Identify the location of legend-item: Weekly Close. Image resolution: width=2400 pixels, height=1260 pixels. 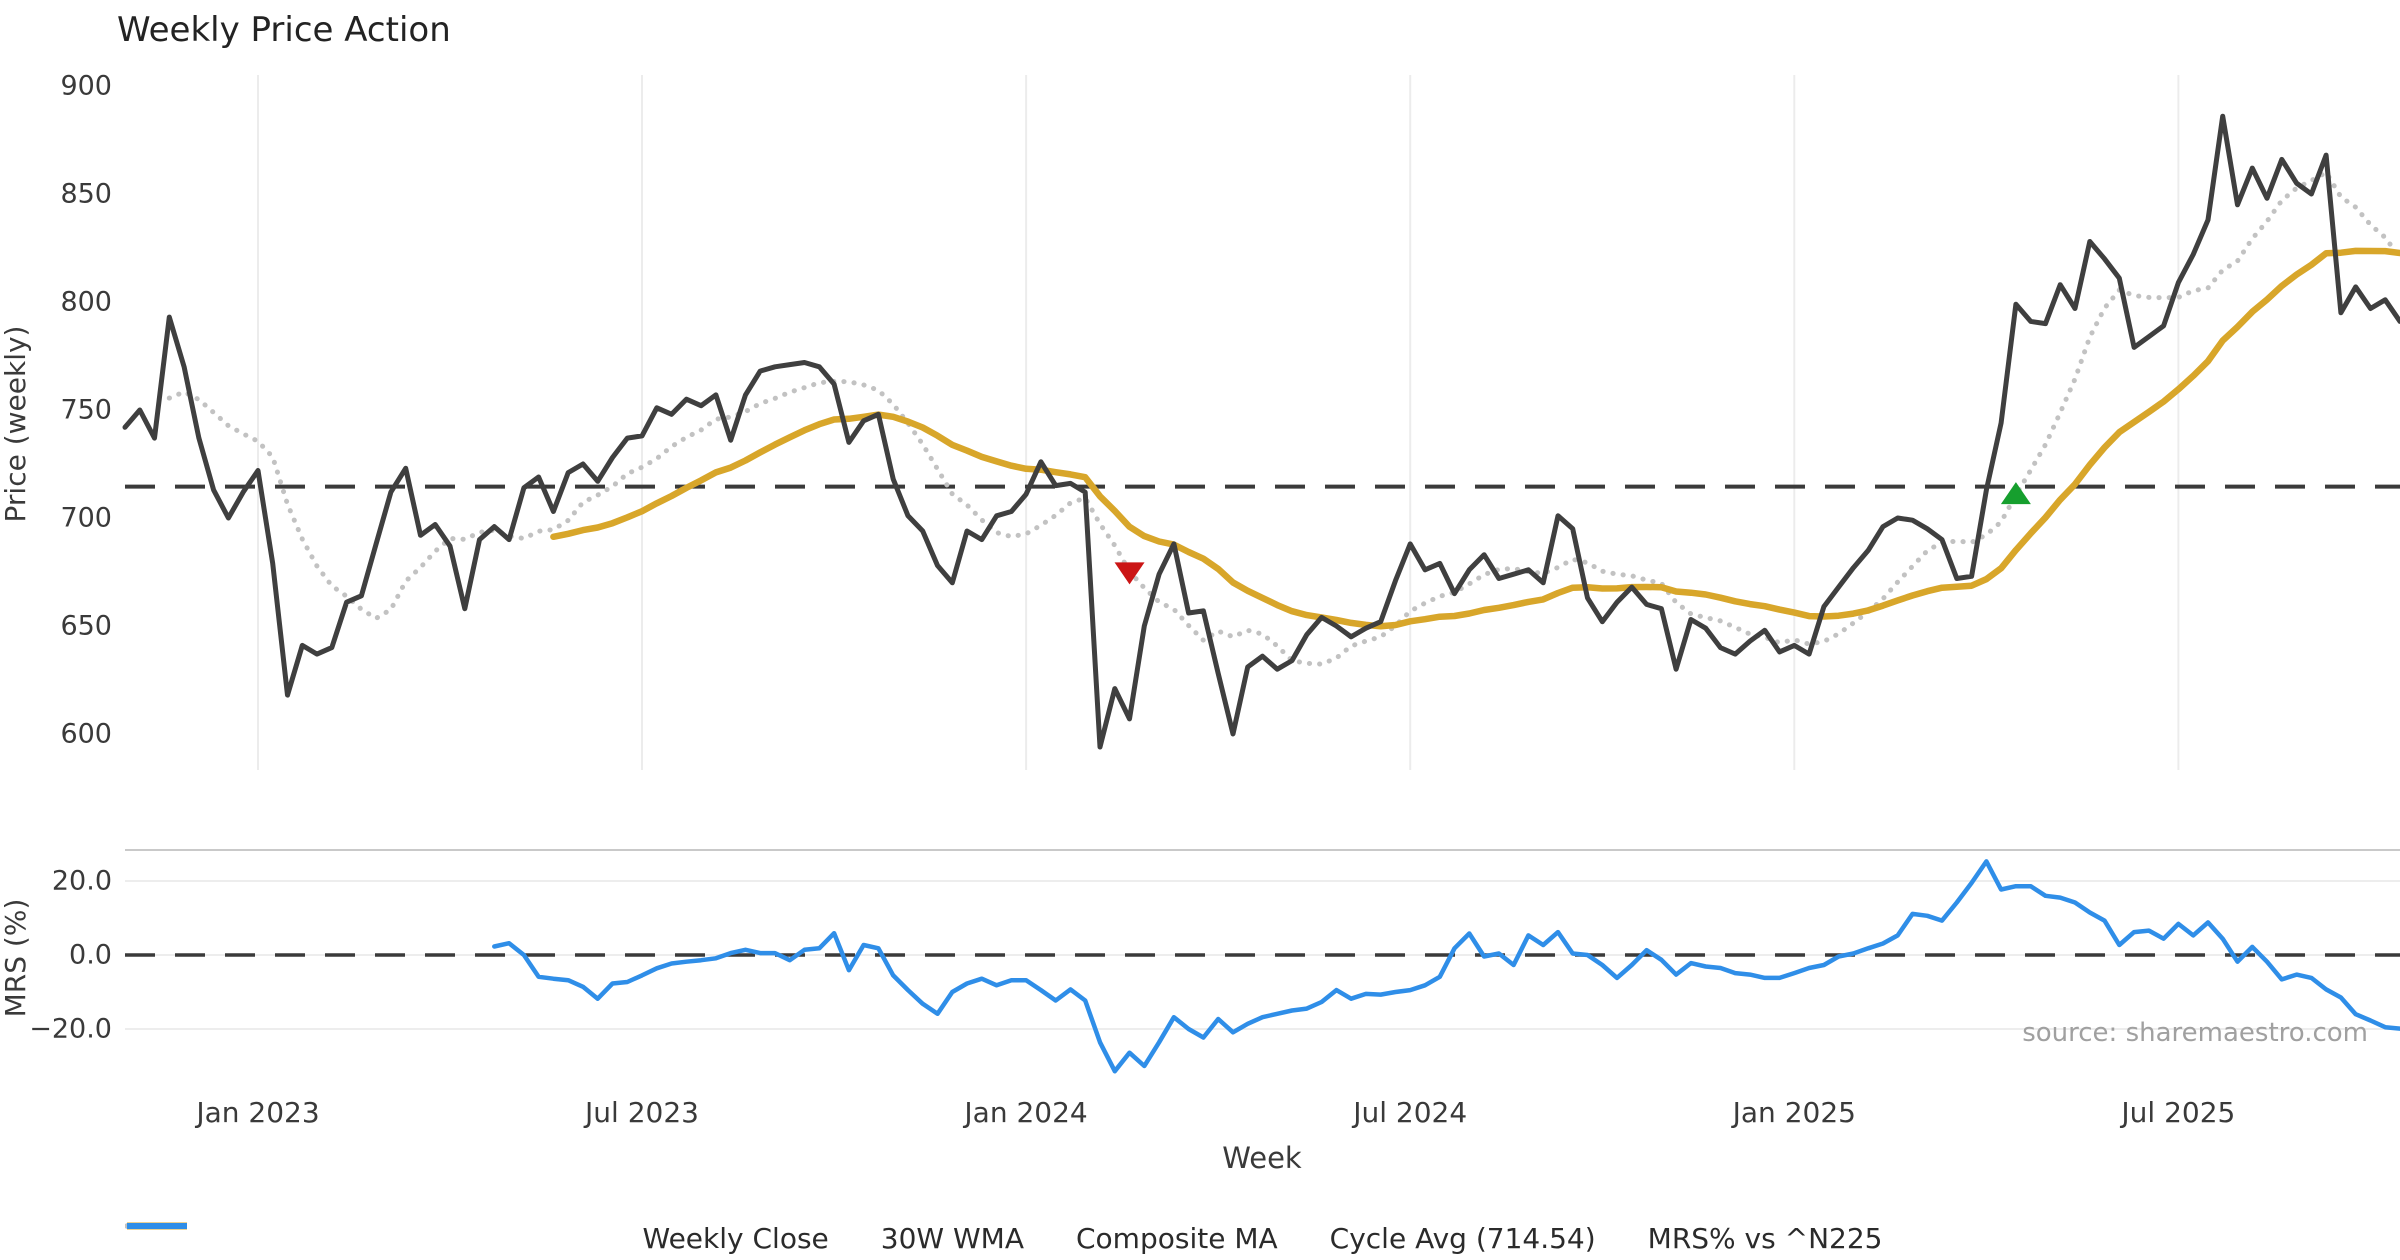
(478, 1238).